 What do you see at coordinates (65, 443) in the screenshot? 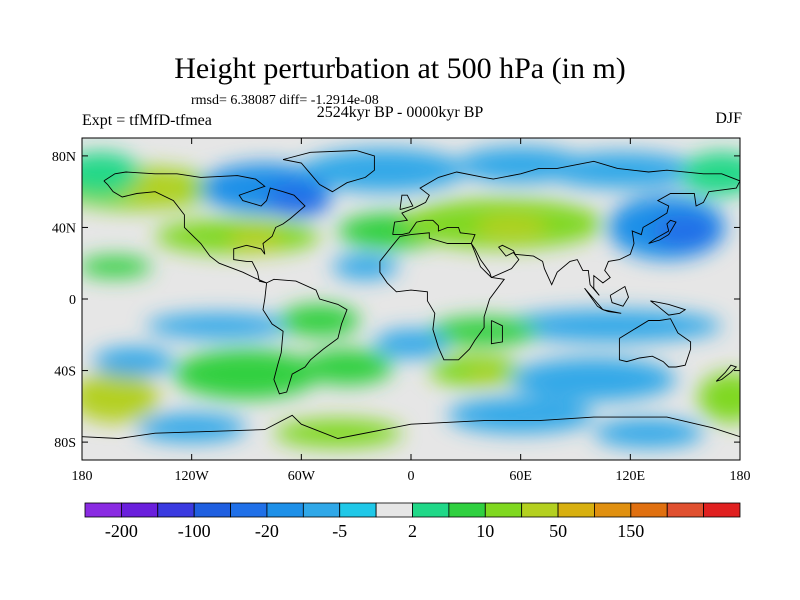
I see `y-tick-label: 80S` at bounding box center [65, 443].